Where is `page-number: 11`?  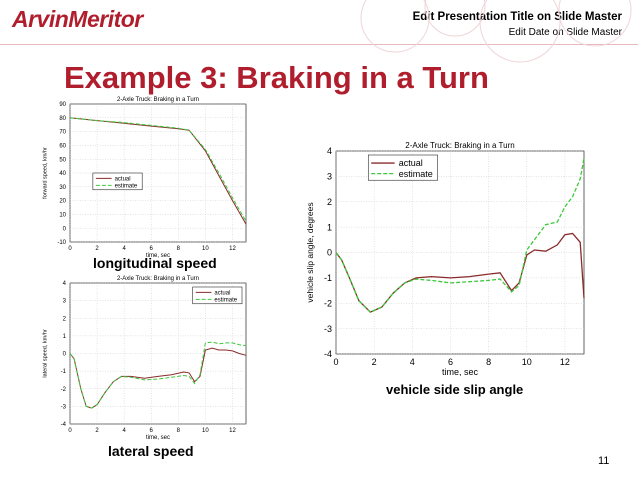
page-number: 11 is located at coordinates (604, 461).